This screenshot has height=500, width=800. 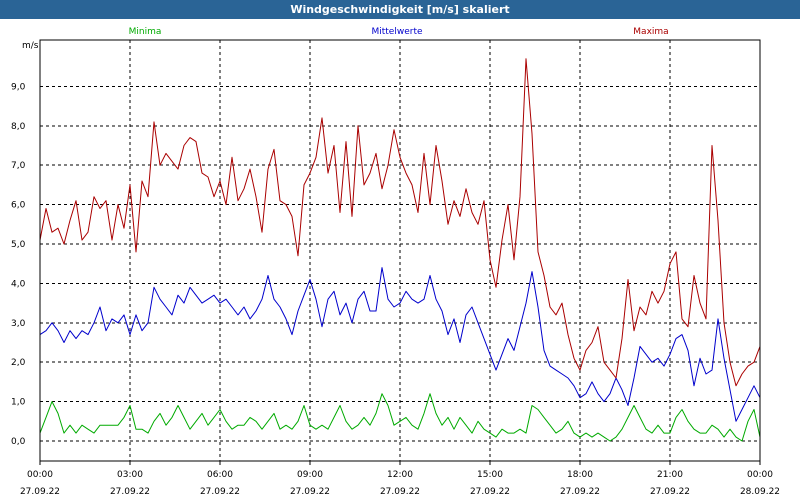 I want to click on x-tick-time: 03:00, so click(x=130, y=475).